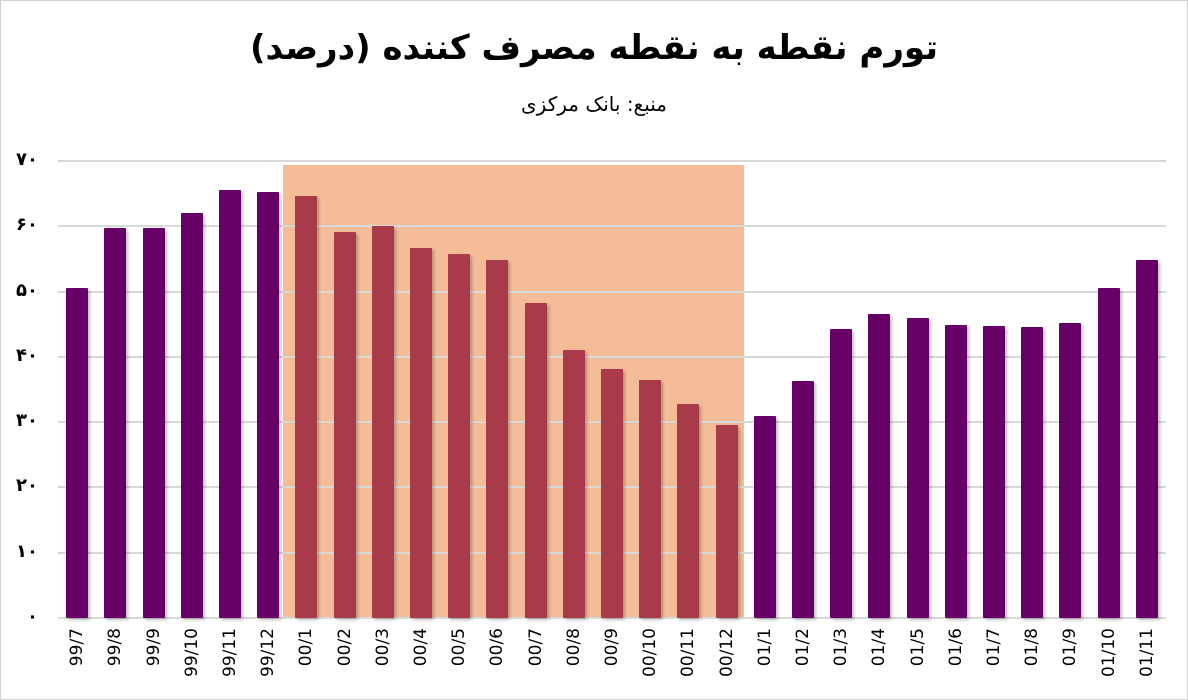  I want to click on x-tick-text: 99/9, so click(153, 647).